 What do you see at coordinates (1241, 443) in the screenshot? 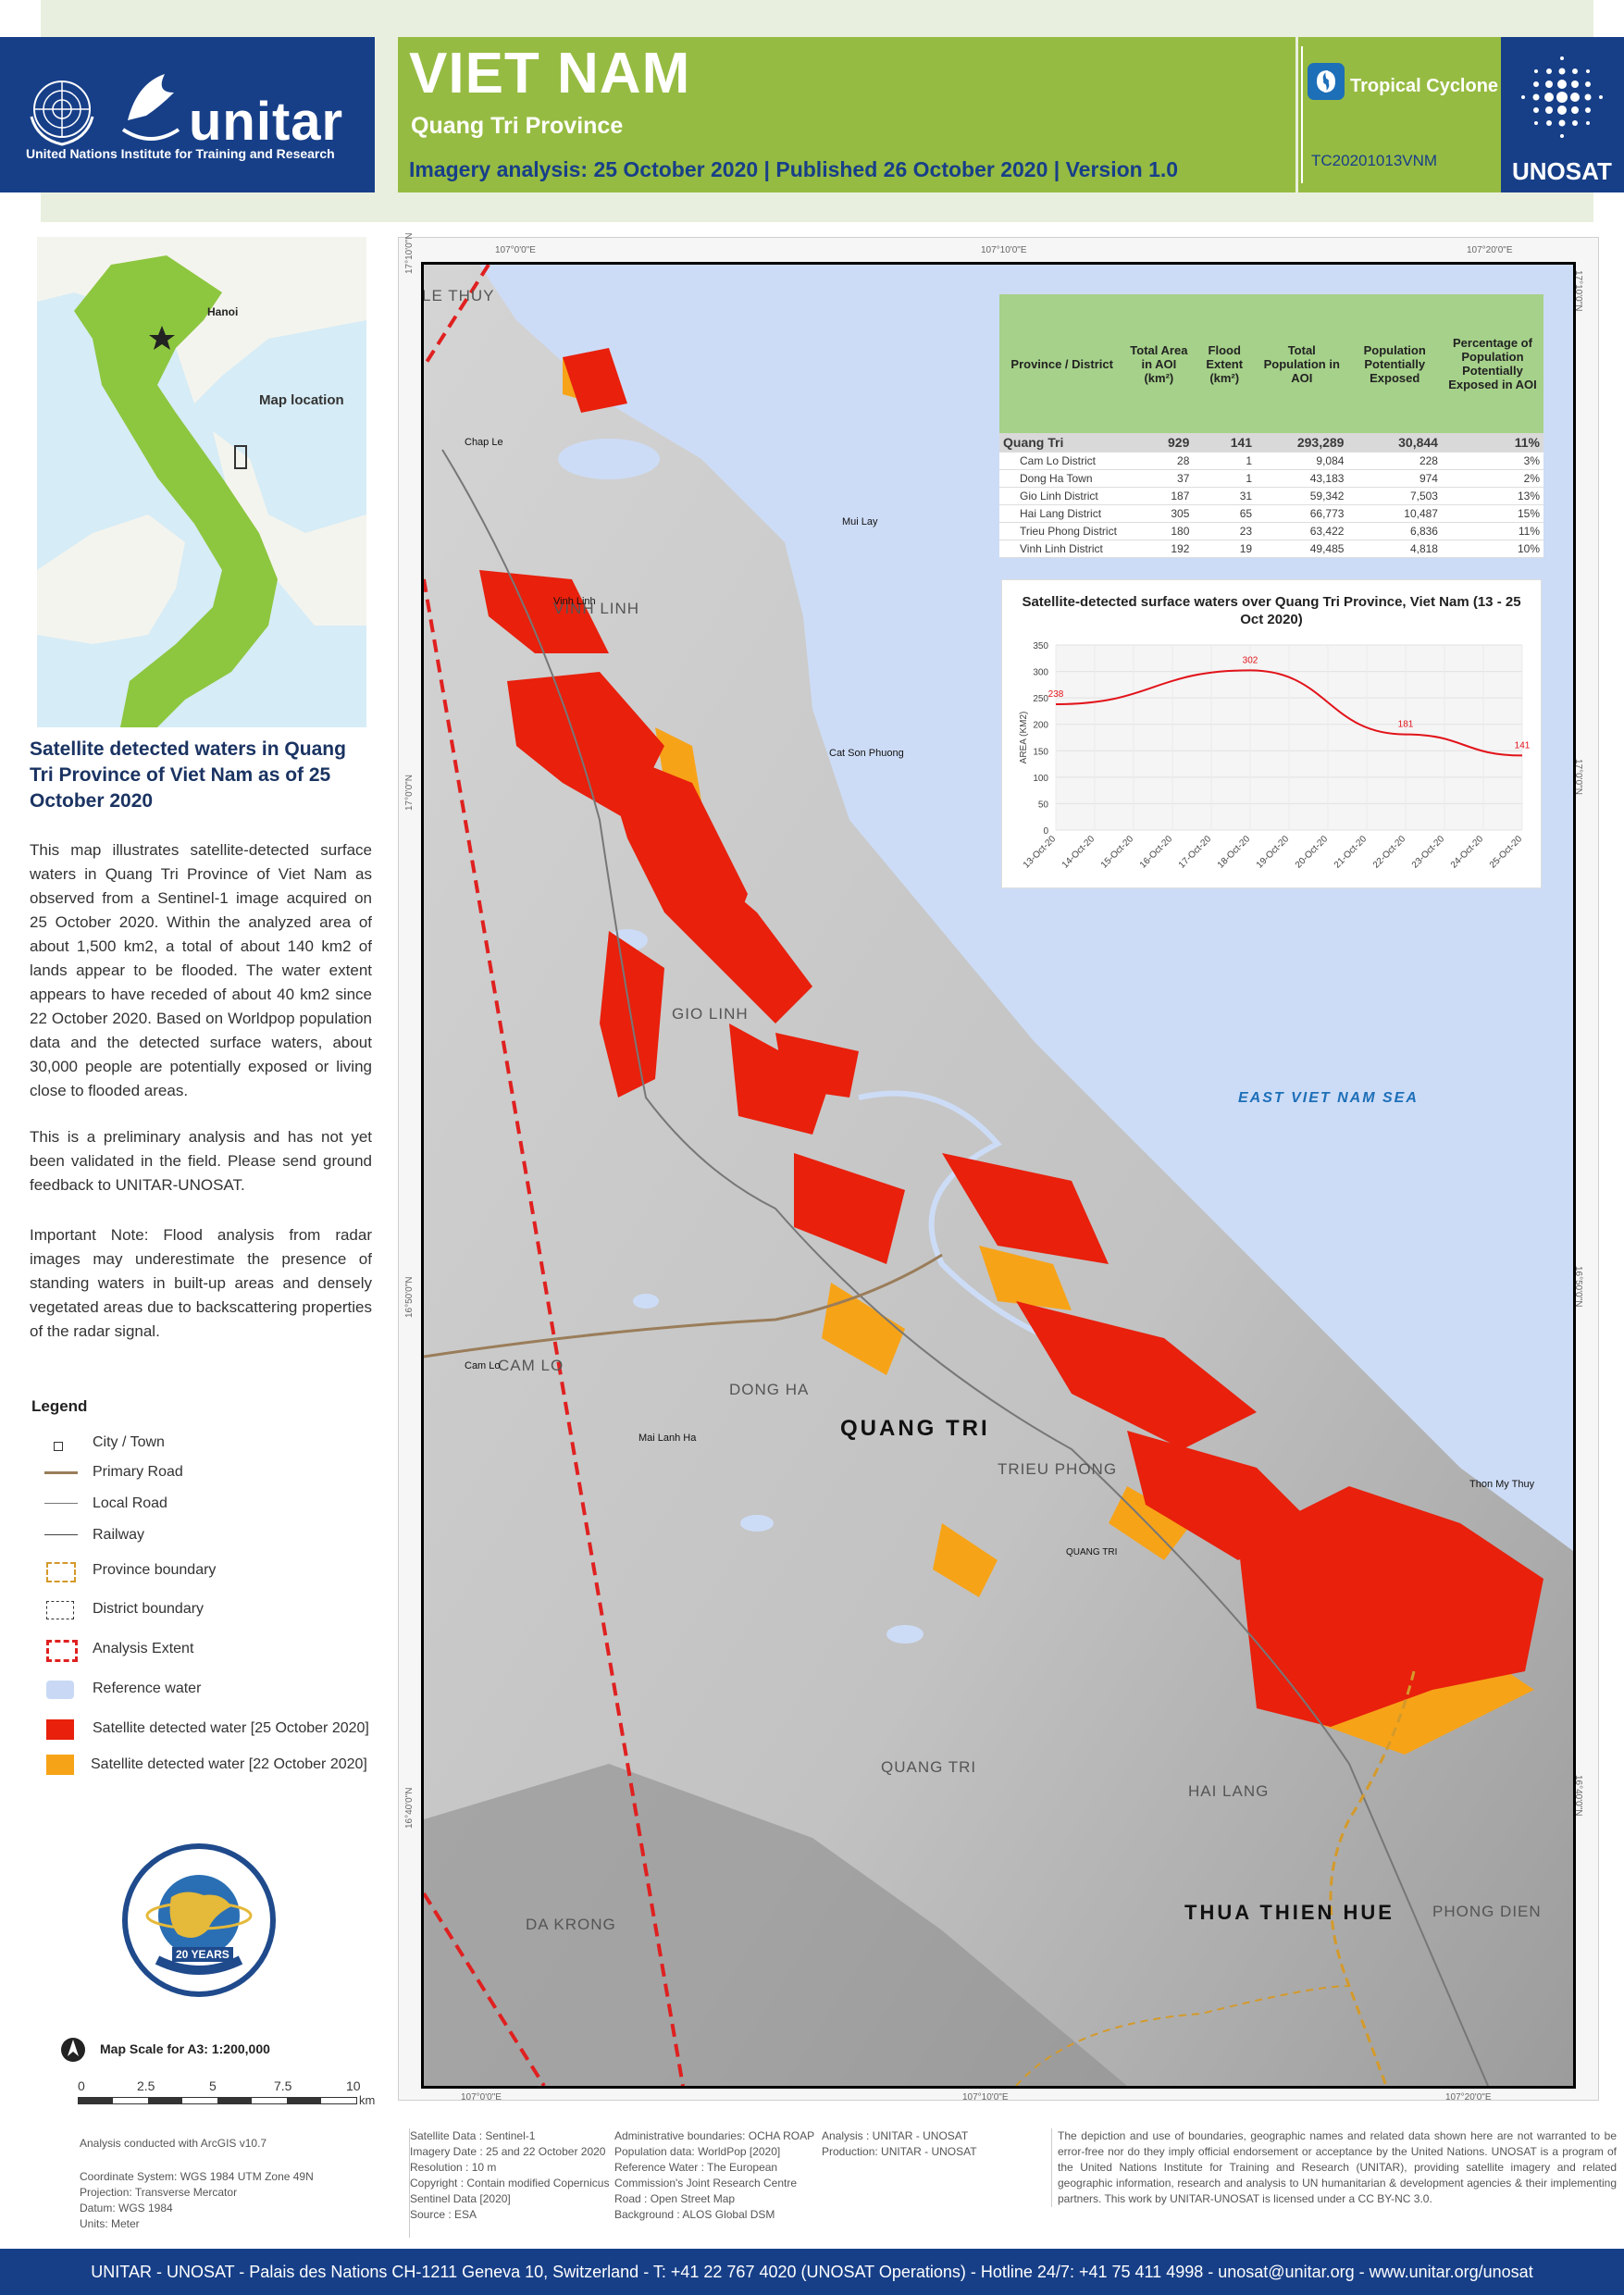
I see `stats-cell: 141` at bounding box center [1241, 443].